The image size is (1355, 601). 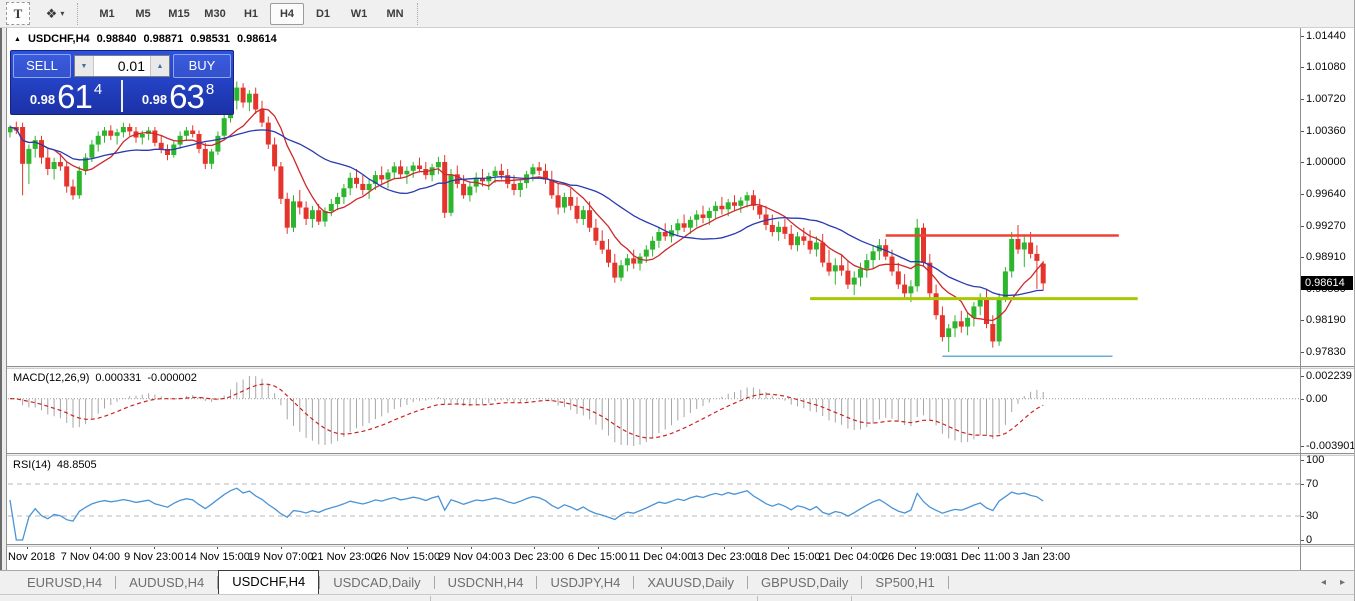 What do you see at coordinates (1323, 351) in the screenshot?
I see `price-tick-0.97830: 0.97830` at bounding box center [1323, 351].